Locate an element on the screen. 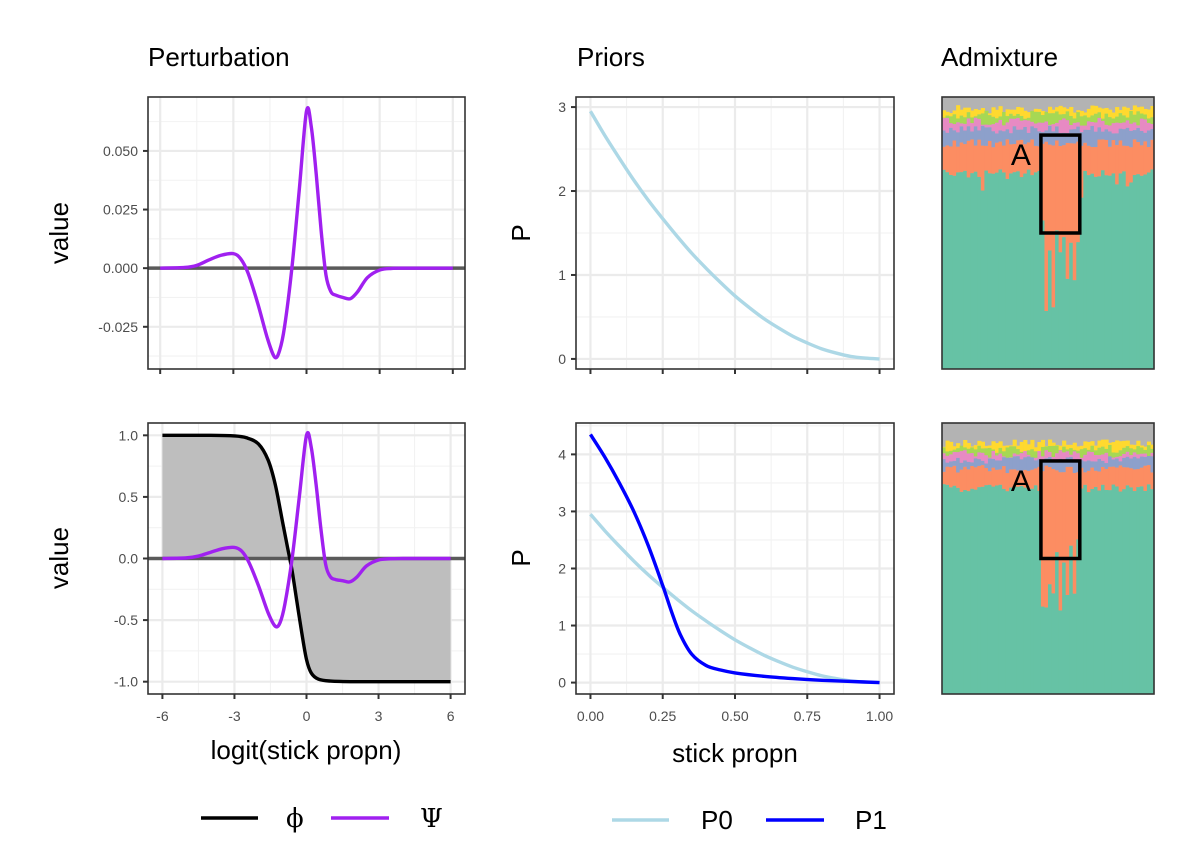 The image size is (1200, 864). highlight-box is located at coordinates (1060, 184).